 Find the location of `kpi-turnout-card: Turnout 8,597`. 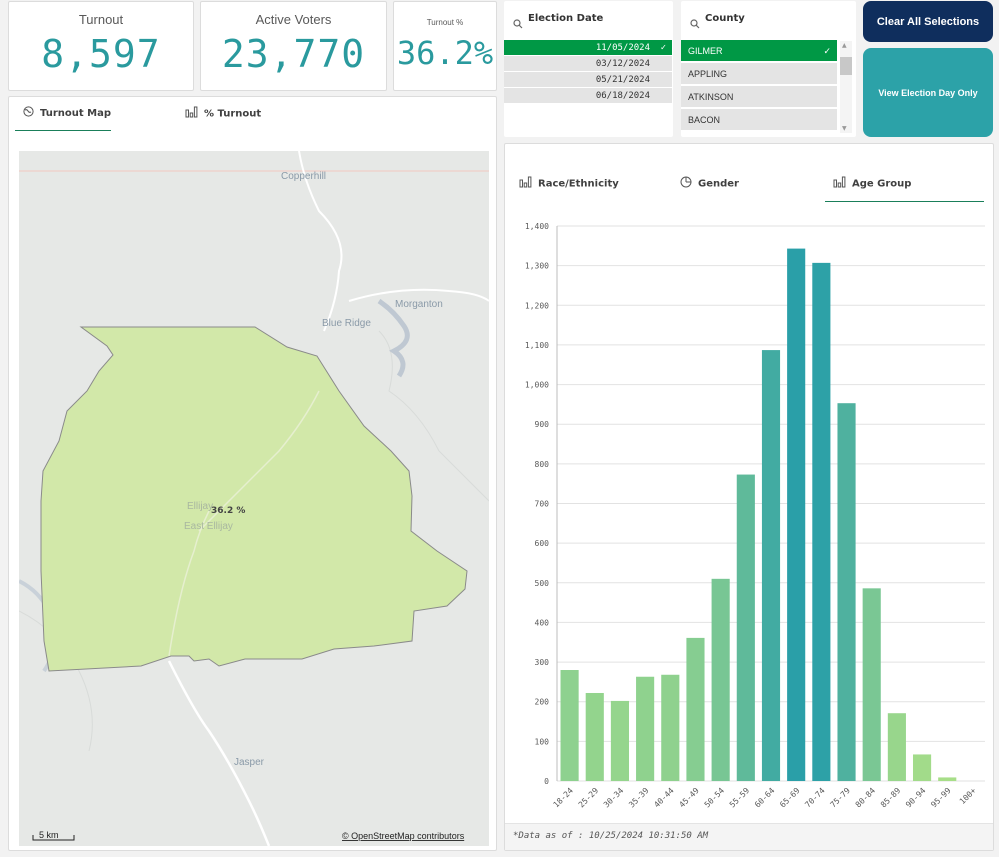

kpi-turnout-card: Turnout 8,597 is located at coordinates (101, 46).